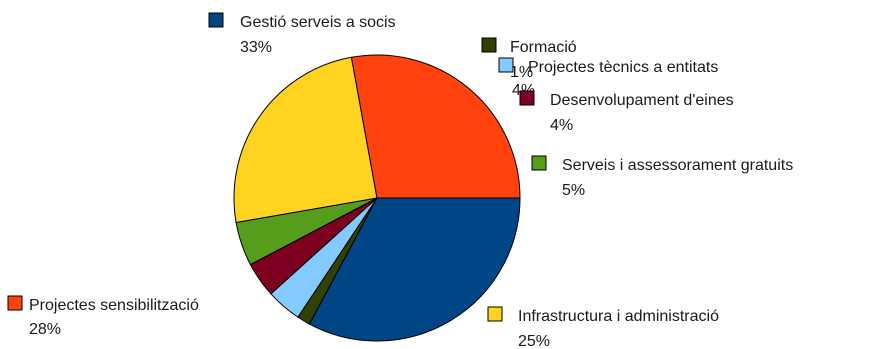 The width and height of the screenshot is (869, 349). Describe the element at coordinates (534, 341) in the screenshot. I see `slice-percent: 25%` at that location.